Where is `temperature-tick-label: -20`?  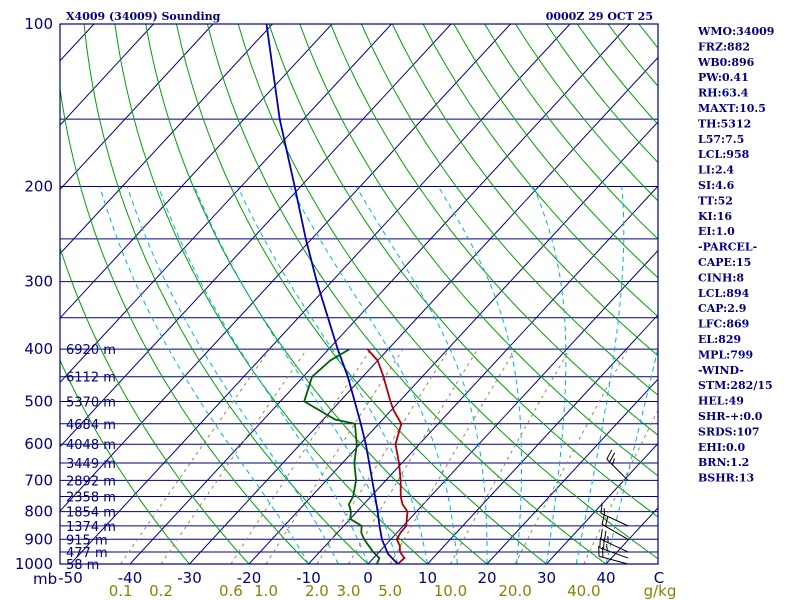
temperature-tick-label: -20 is located at coordinates (249, 578).